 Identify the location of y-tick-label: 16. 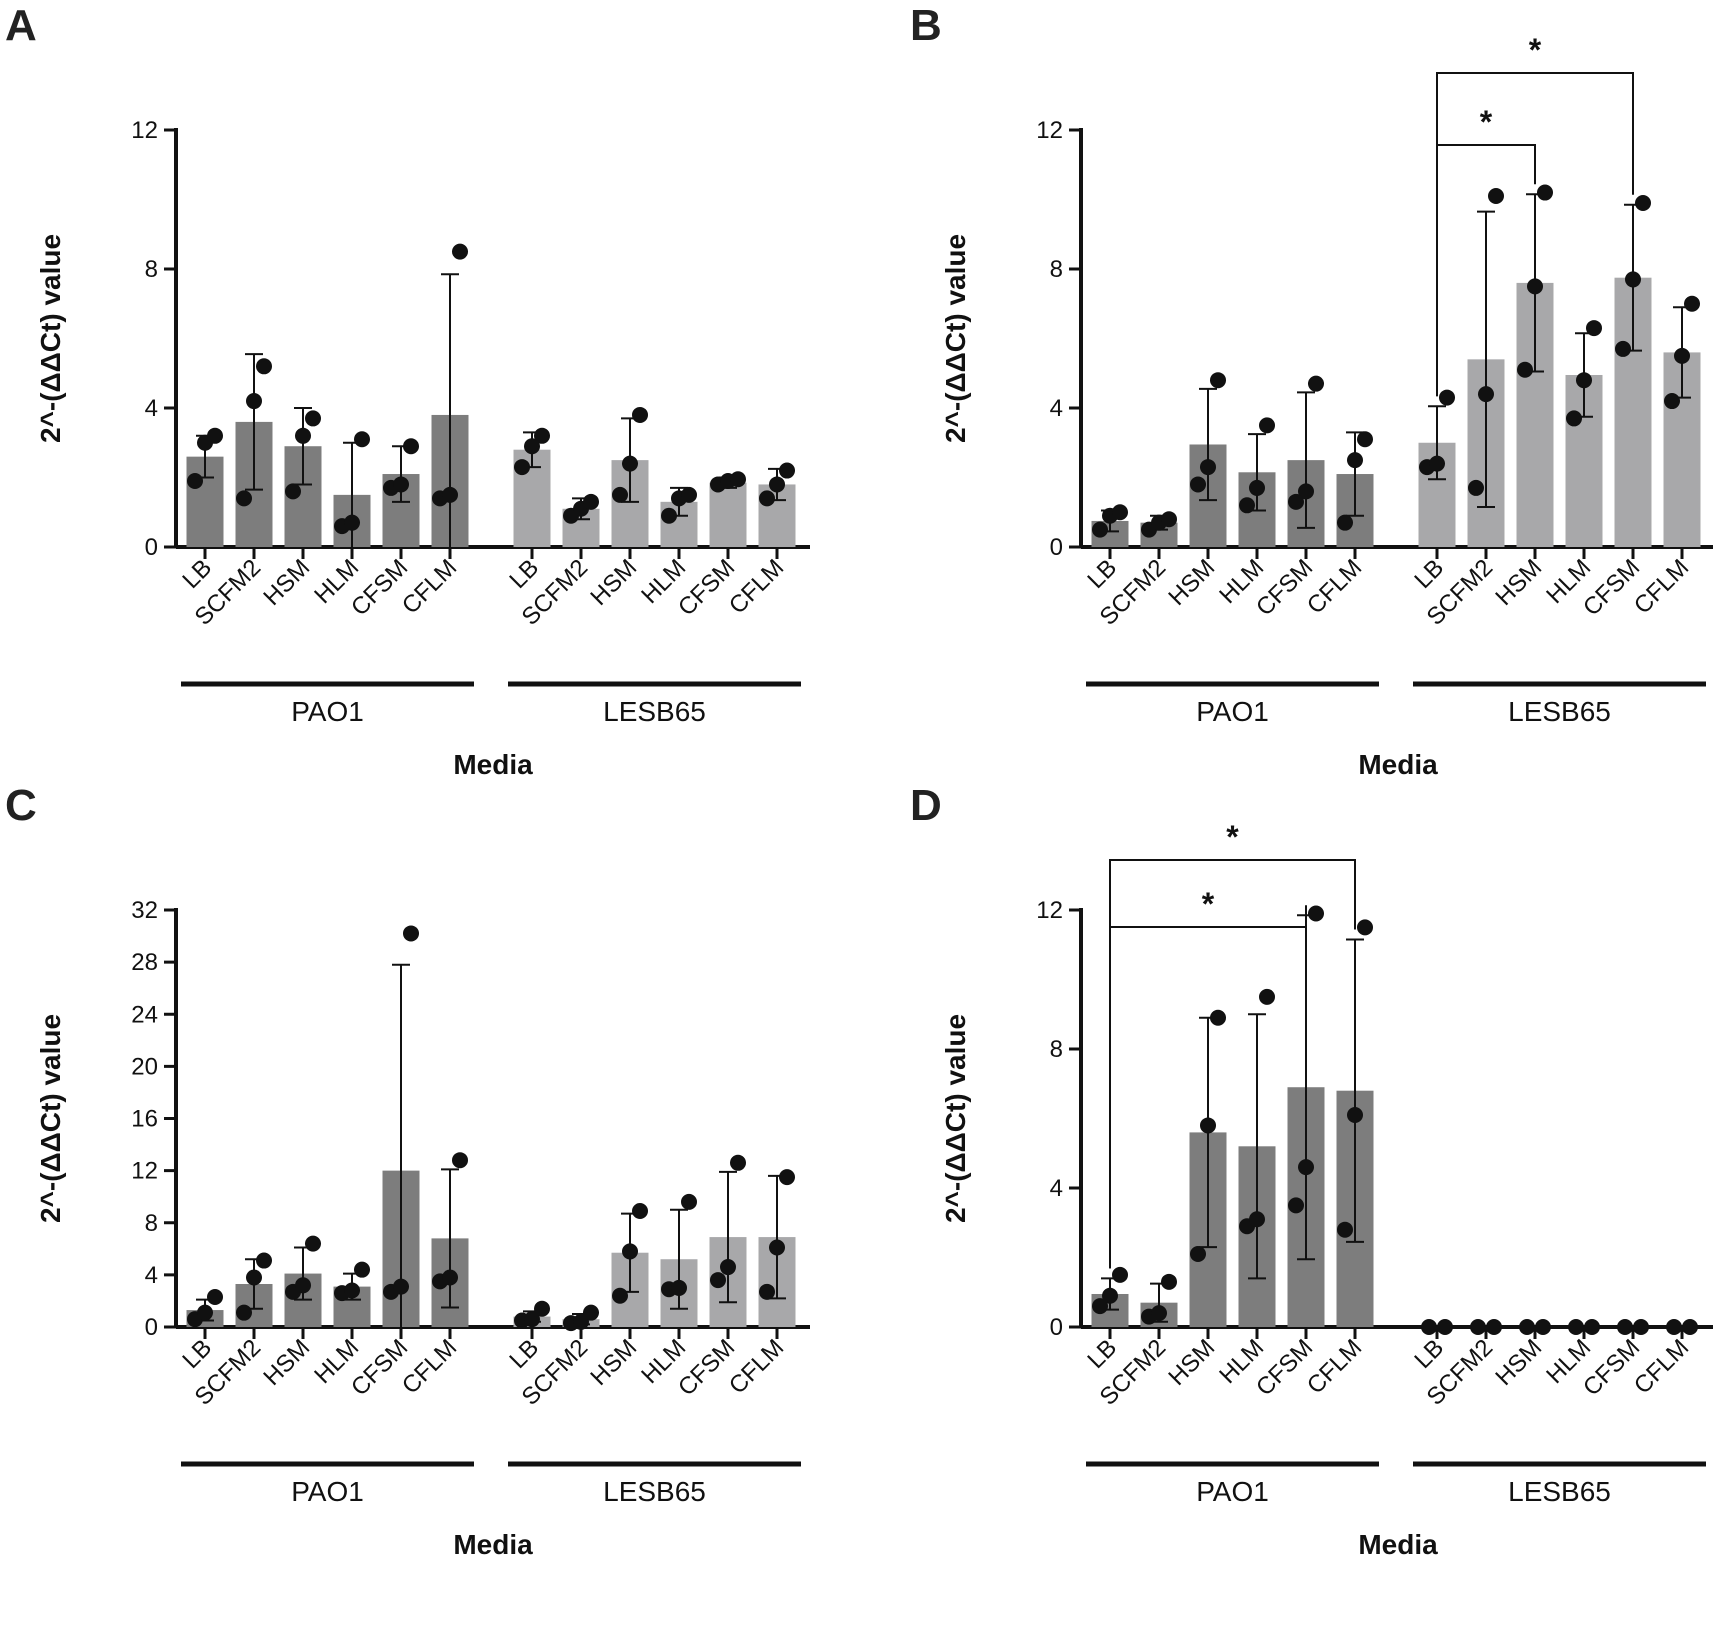
(144, 1119).